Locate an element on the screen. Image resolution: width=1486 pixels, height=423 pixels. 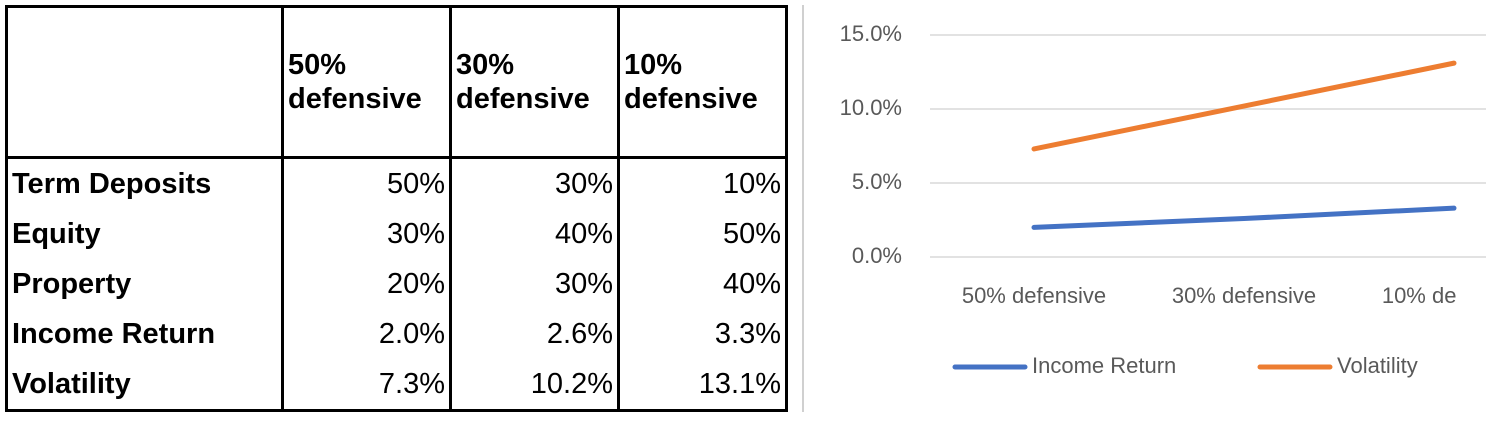
legend-label: Income Return is located at coordinates (1104, 365).